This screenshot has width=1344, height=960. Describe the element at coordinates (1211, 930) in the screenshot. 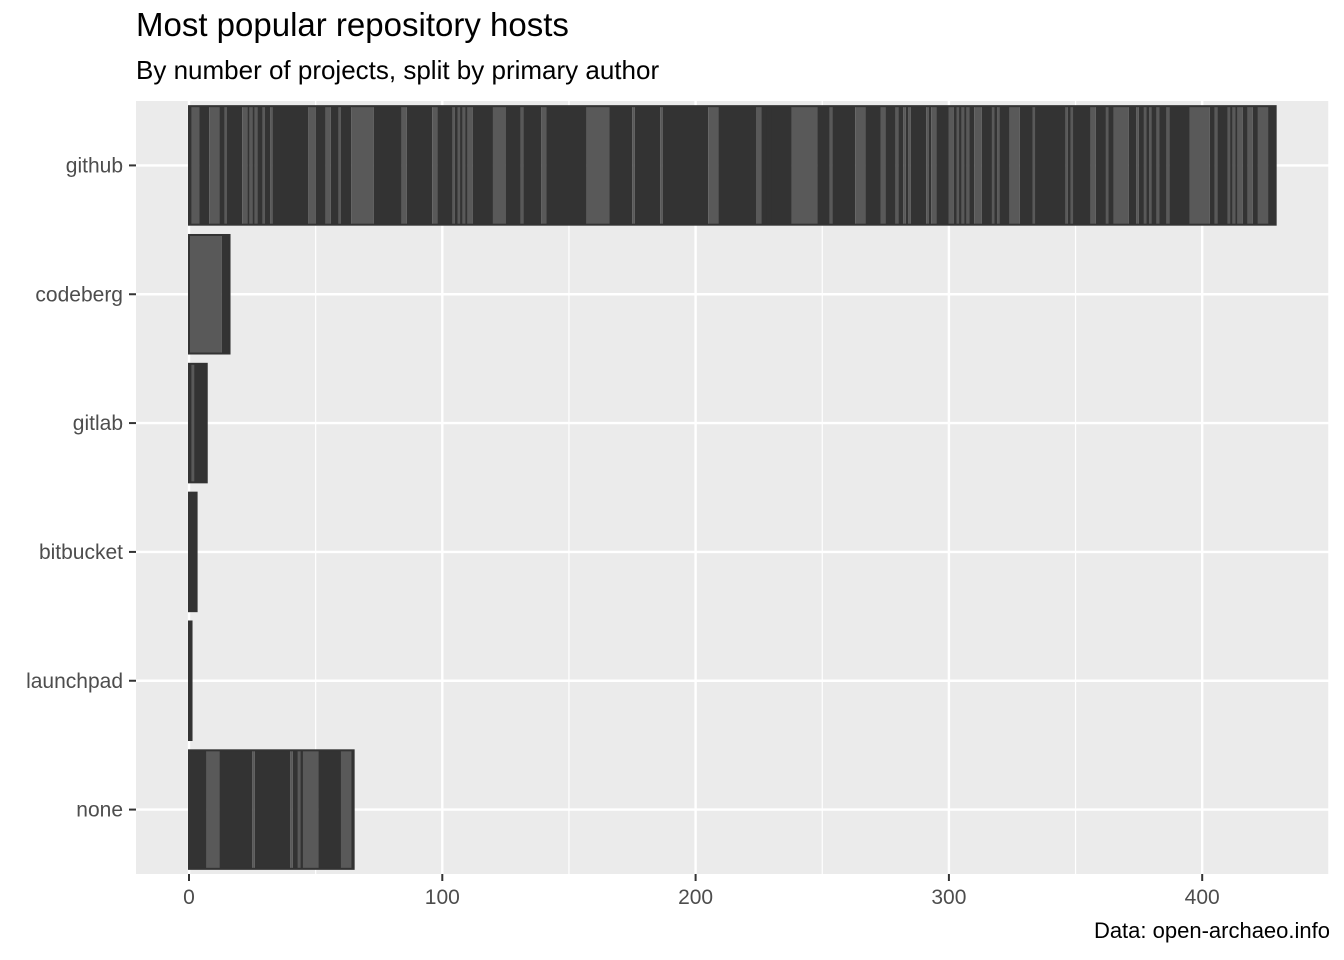

I see `chart-caption: Data: open-archaeo.info` at that location.